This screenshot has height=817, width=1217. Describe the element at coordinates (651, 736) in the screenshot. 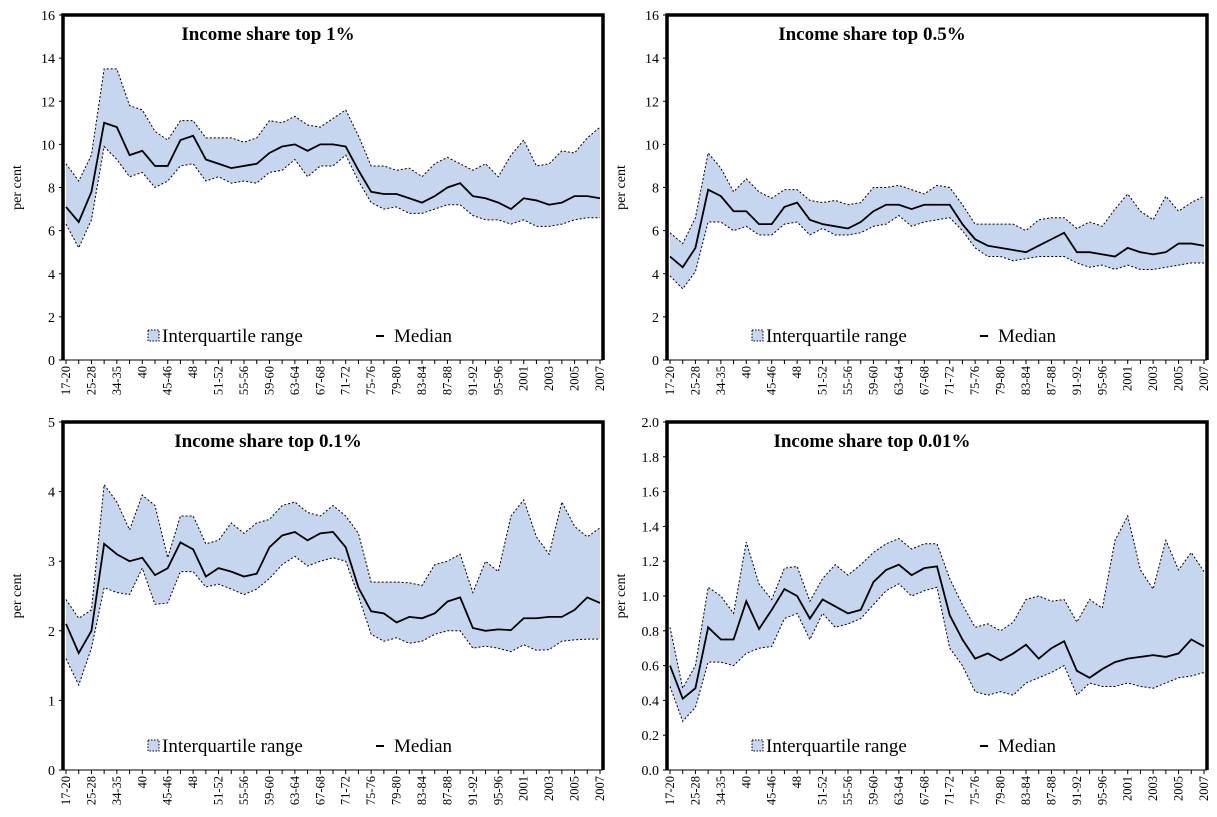

I see `y-tick-label: 0.2` at that location.